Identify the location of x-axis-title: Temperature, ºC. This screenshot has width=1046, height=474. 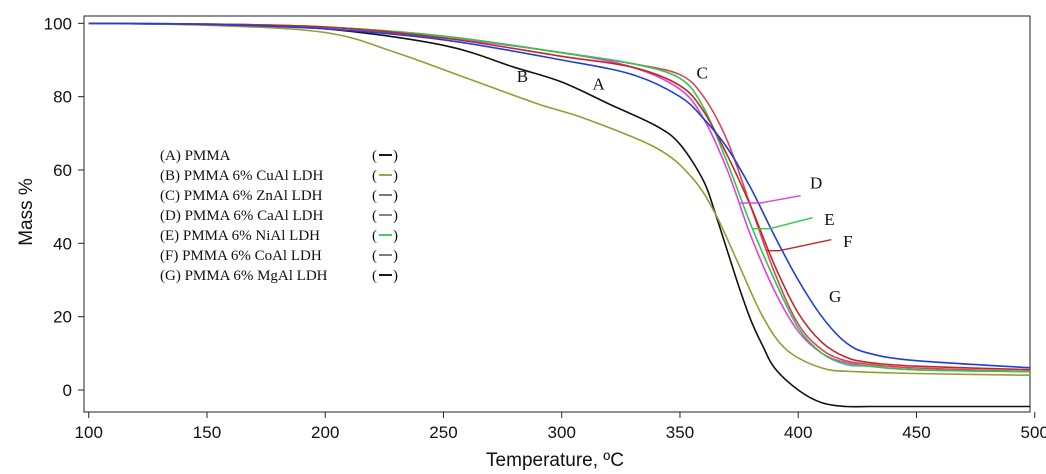
(555, 460).